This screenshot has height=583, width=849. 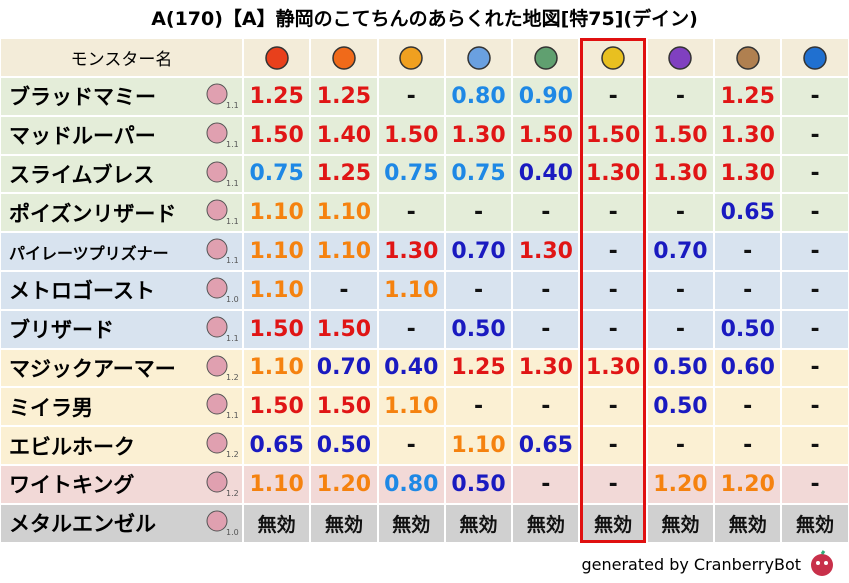 I want to click on value-cell: 0.60, so click(x=748, y=368).